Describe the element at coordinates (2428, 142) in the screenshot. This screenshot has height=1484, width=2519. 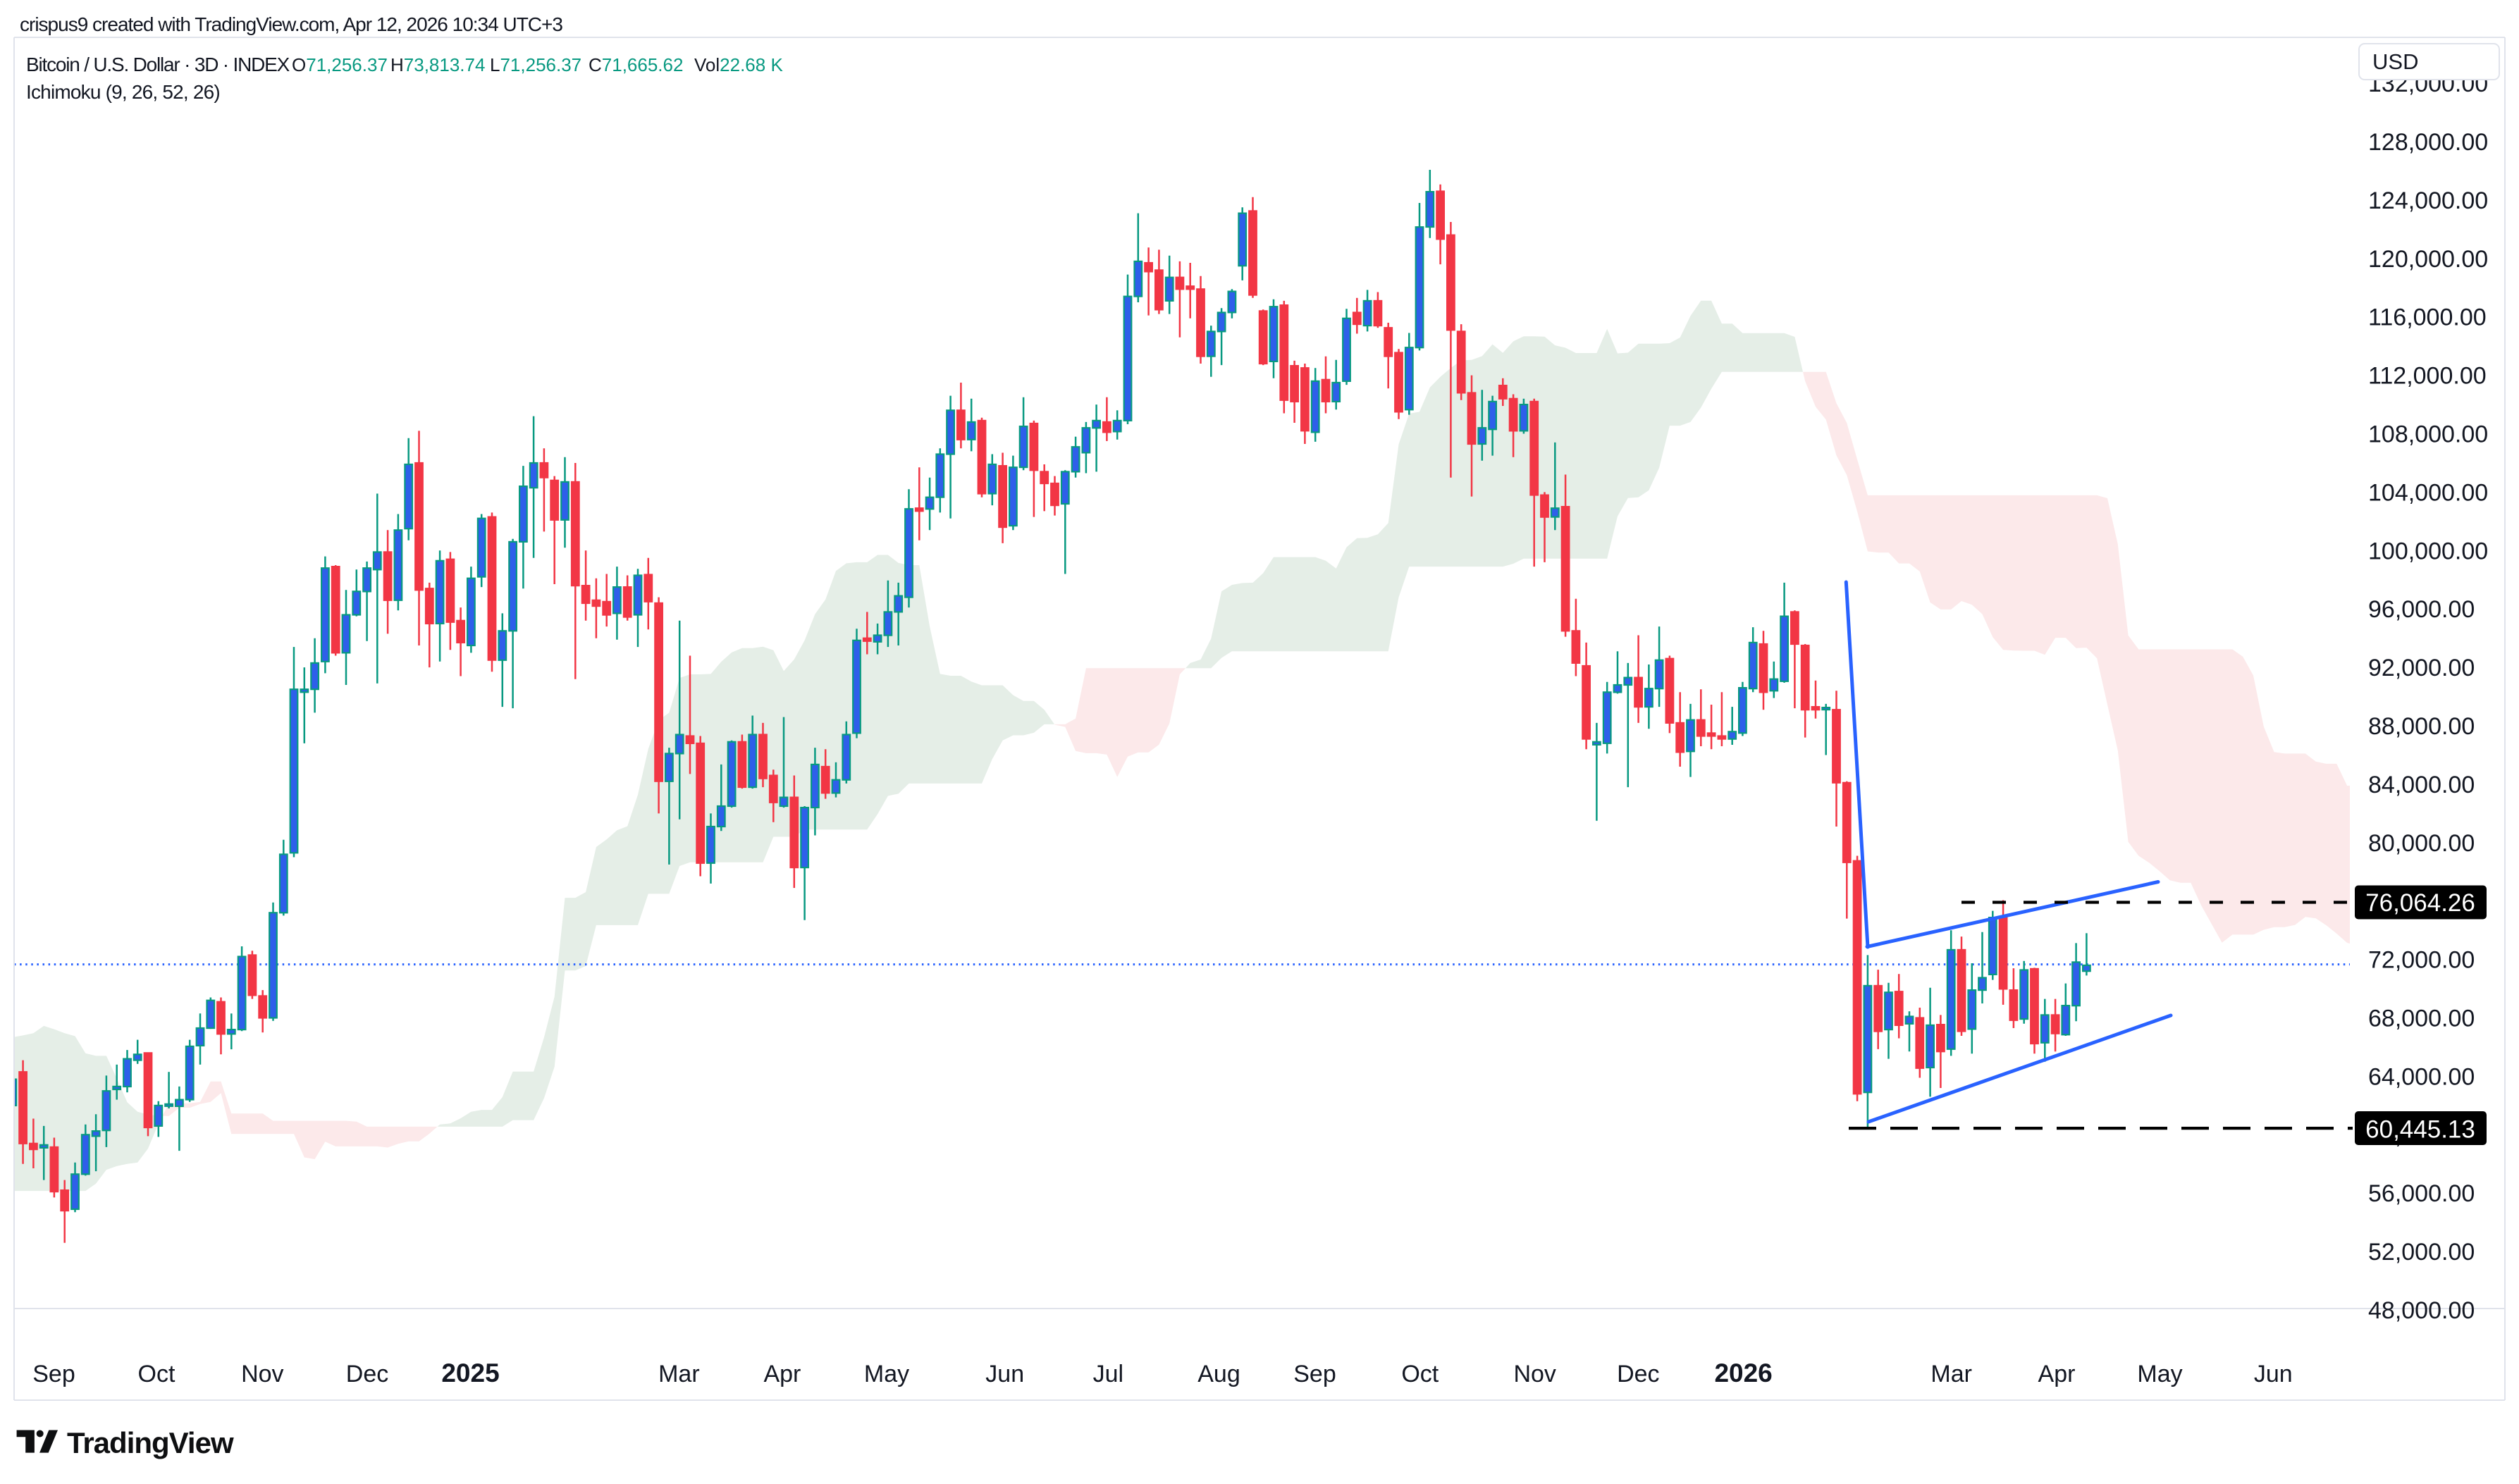
I see `svg-text: 128,000.00` at that location.